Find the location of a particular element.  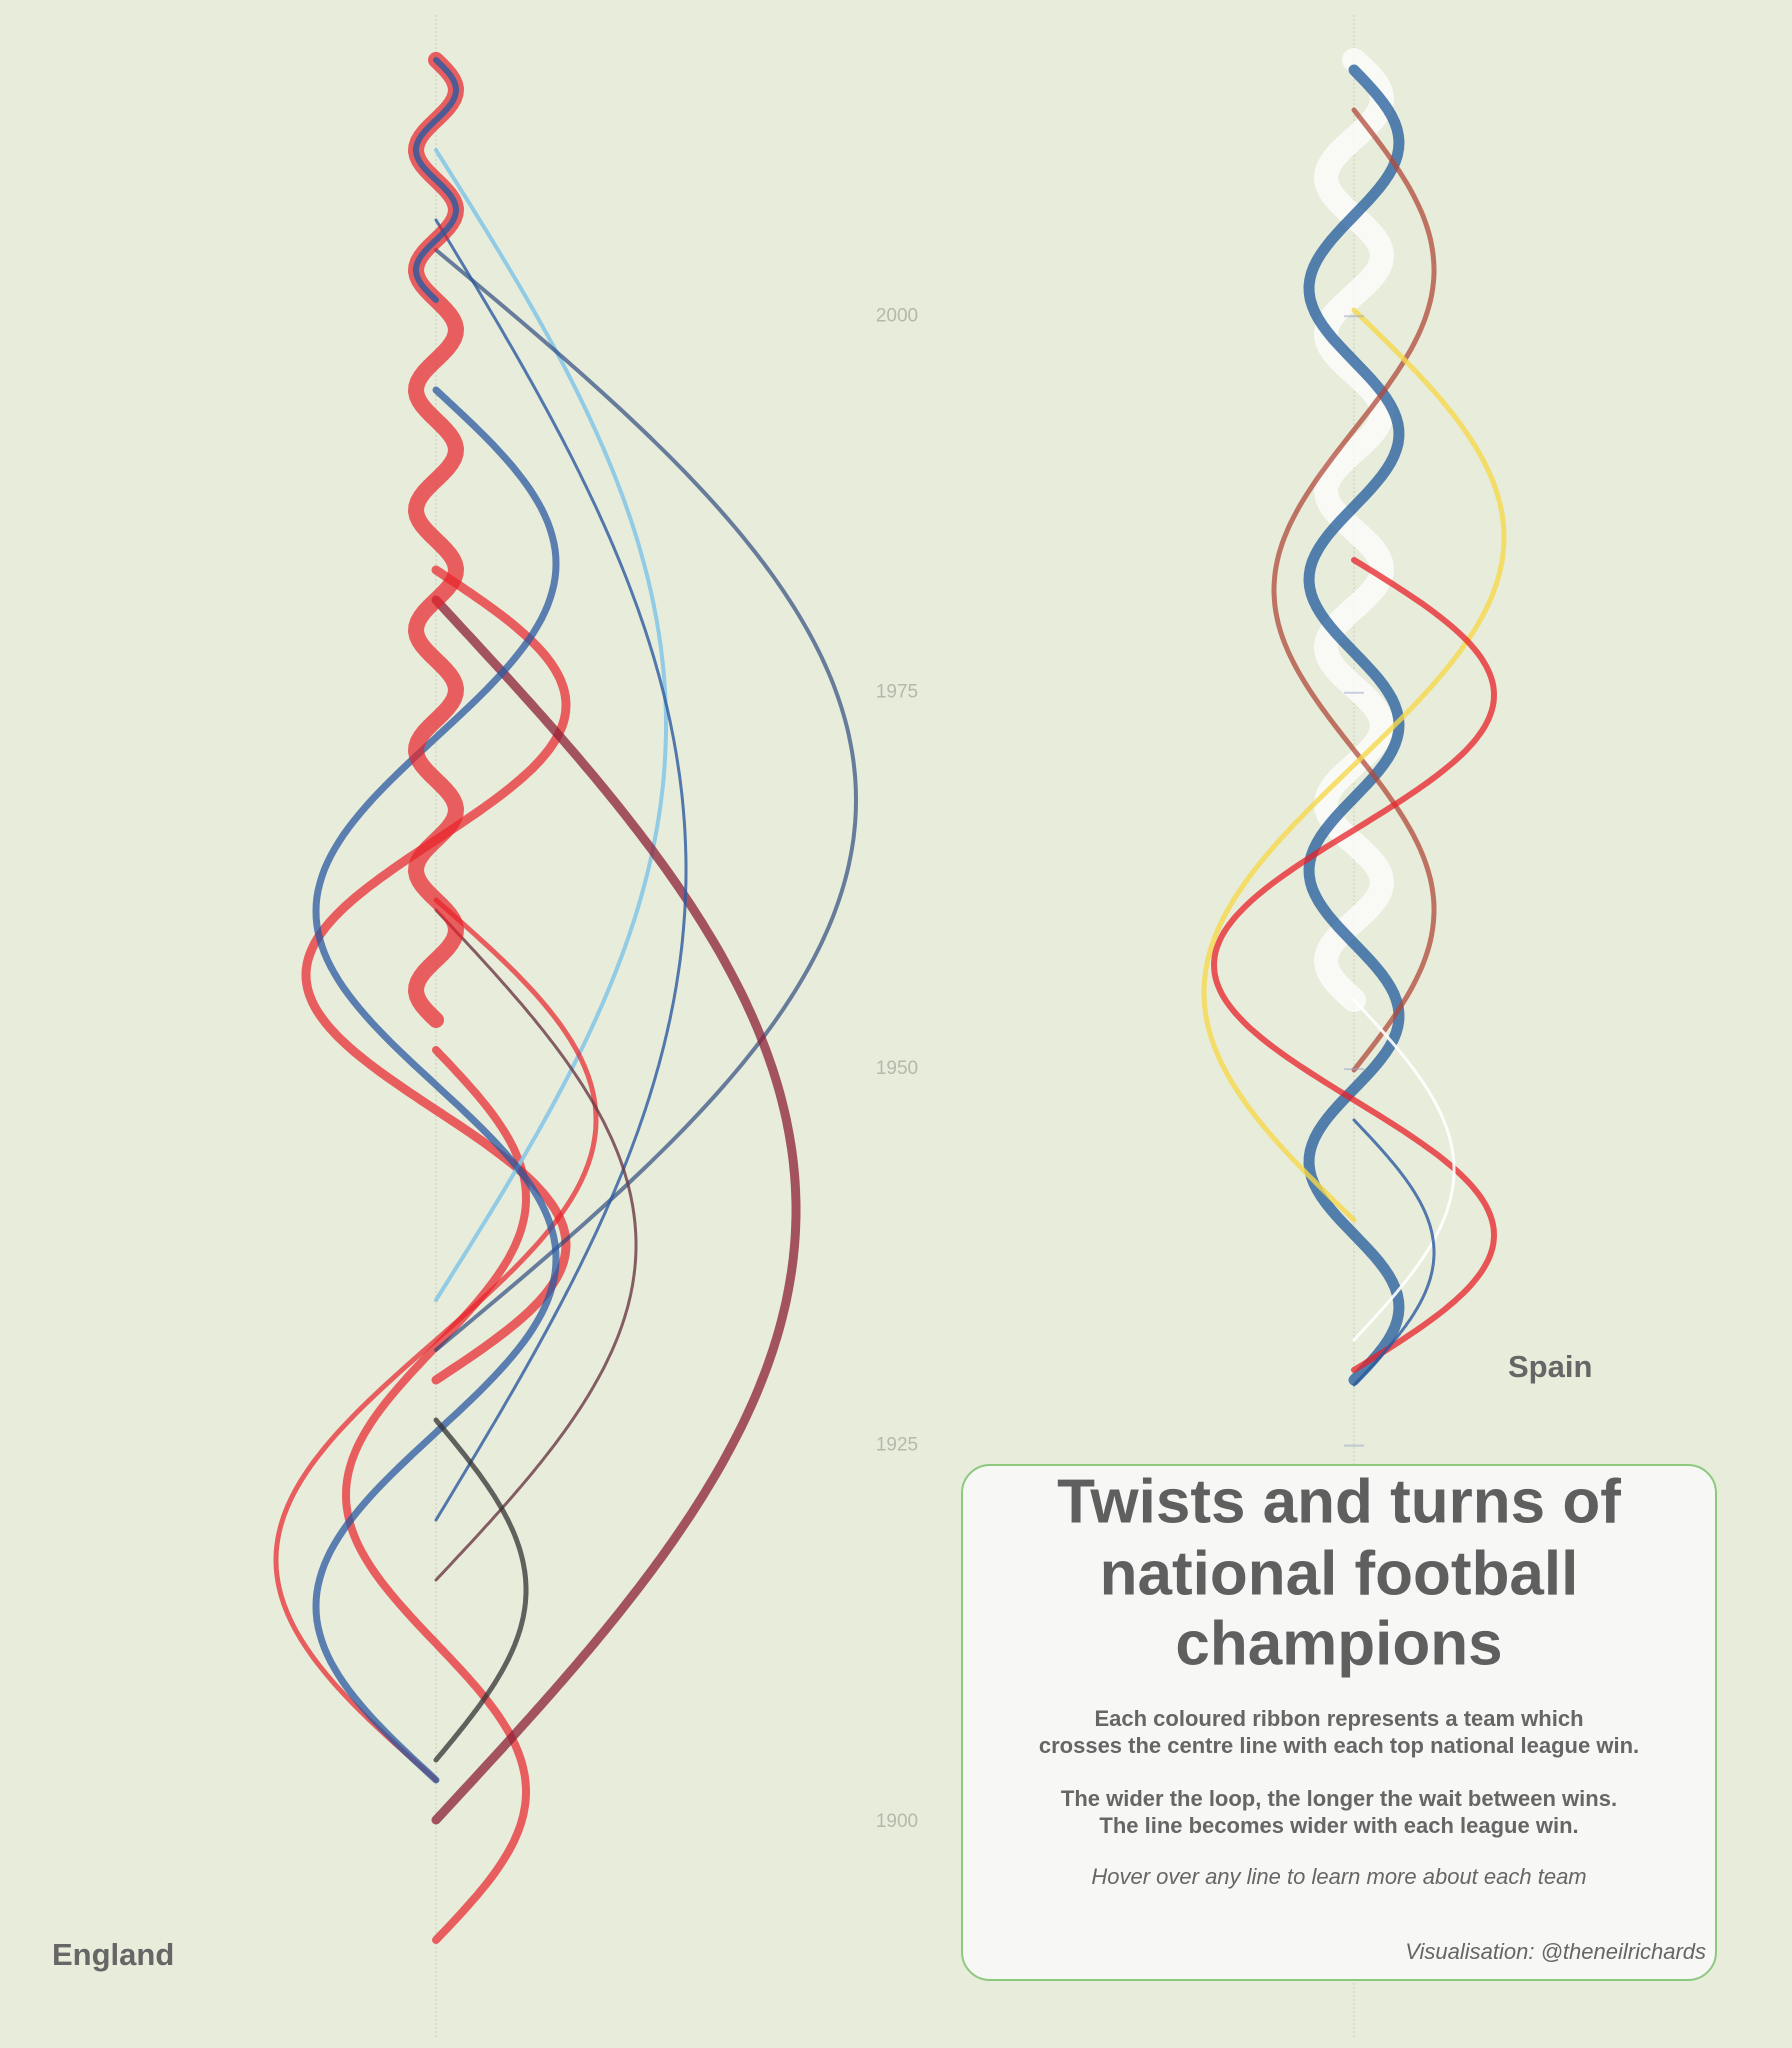

title: Twists and turns of is located at coordinates (1339, 1501).